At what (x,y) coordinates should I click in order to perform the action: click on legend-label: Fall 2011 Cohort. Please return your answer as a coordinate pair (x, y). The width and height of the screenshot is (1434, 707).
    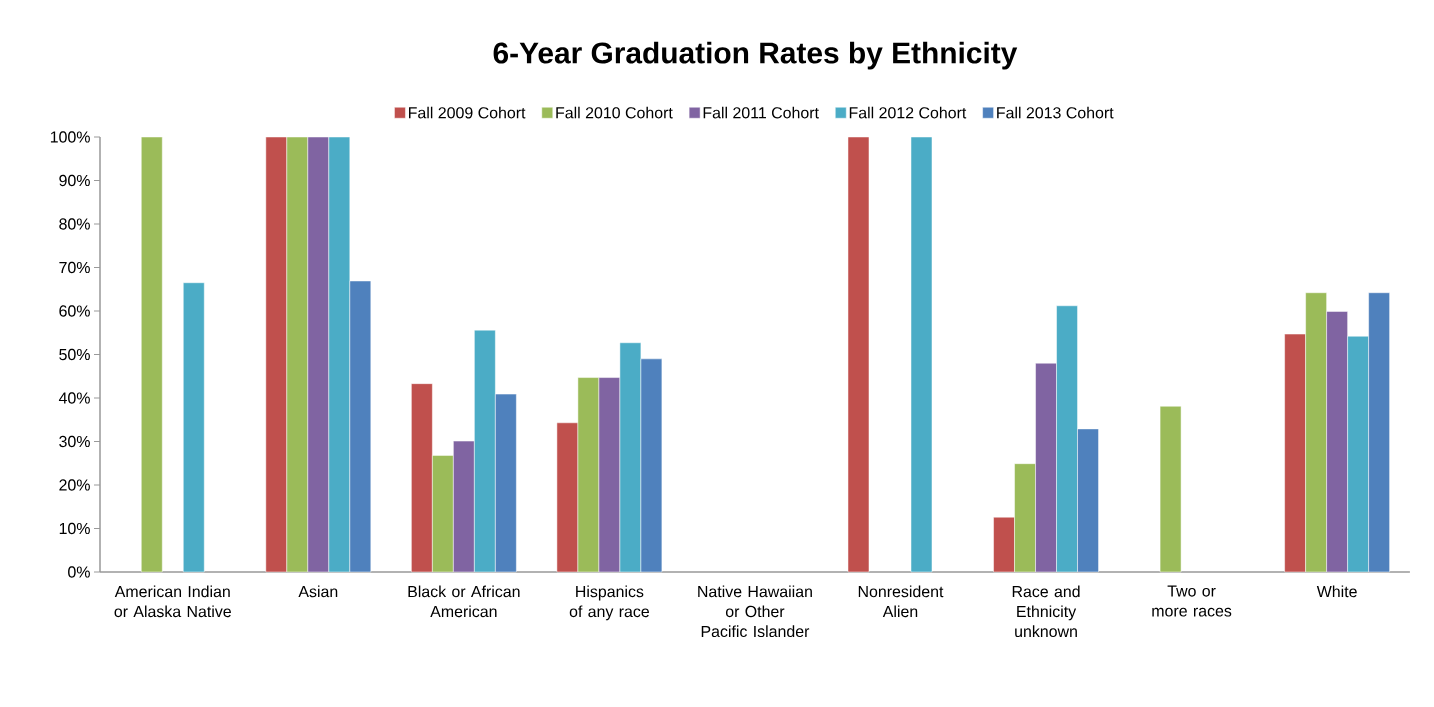
    Looking at the image, I should click on (761, 112).